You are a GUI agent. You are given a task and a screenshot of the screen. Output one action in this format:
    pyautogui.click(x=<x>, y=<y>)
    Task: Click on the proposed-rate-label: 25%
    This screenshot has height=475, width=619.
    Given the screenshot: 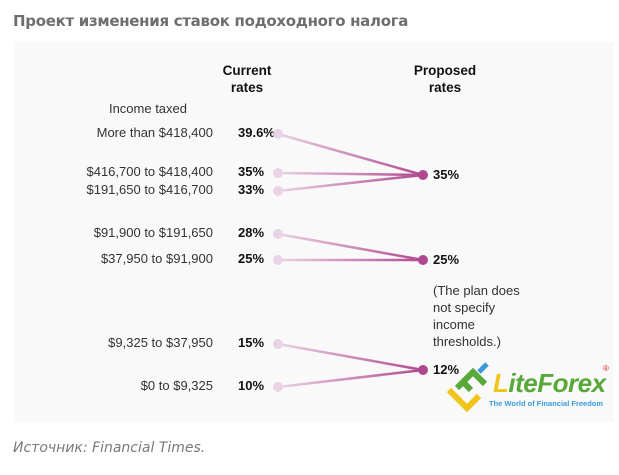 What is the action you would take?
    pyautogui.click(x=446, y=259)
    